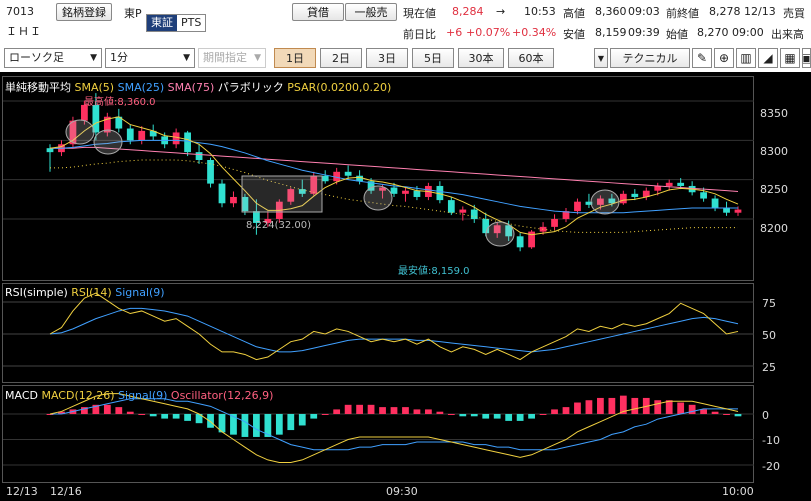 The width and height of the screenshot is (811, 501). I want to click on x-label-date-prev: 12/13, so click(22, 491).